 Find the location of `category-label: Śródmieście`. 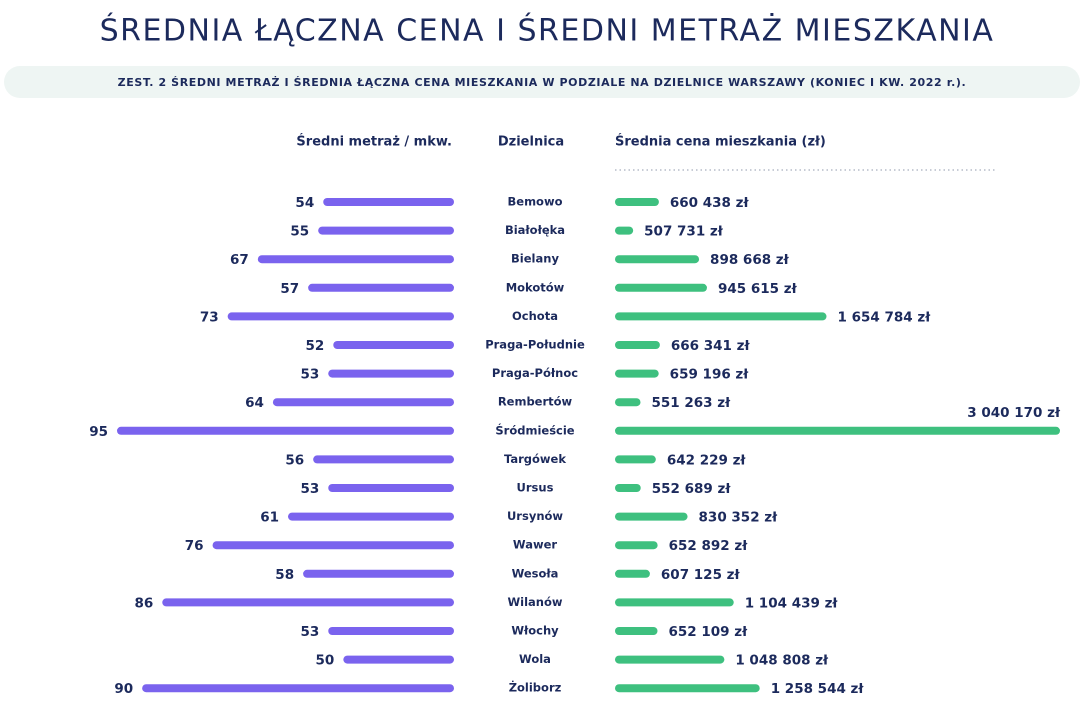

category-label: Śródmieście is located at coordinates (534, 429).